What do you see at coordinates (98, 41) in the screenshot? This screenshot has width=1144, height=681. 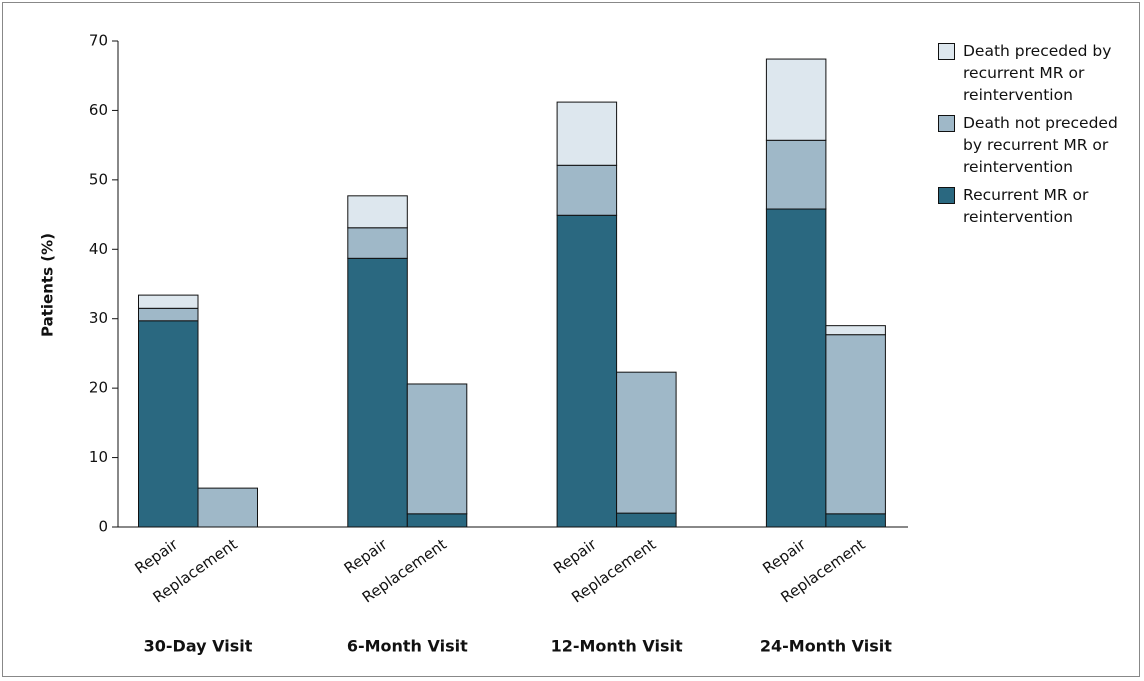 I see `y-tick-label: 70` at bounding box center [98, 41].